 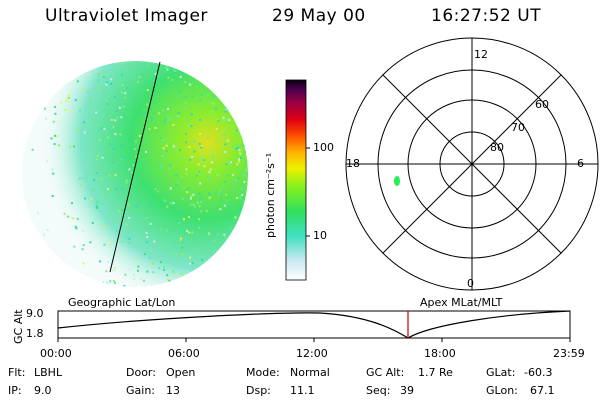 I want to click on mlt-label-6: 6, so click(x=580, y=163).